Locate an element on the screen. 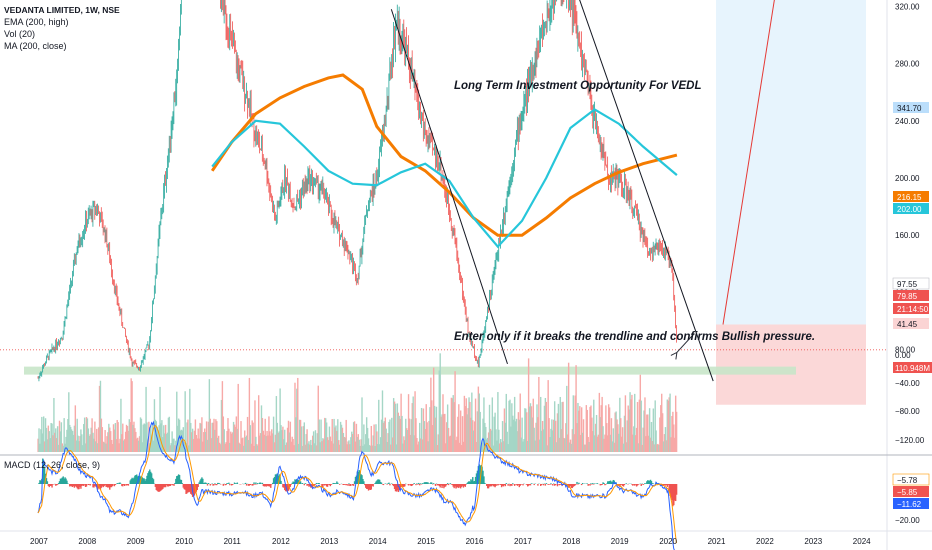  trendline-2014 is located at coordinates (449, 187).